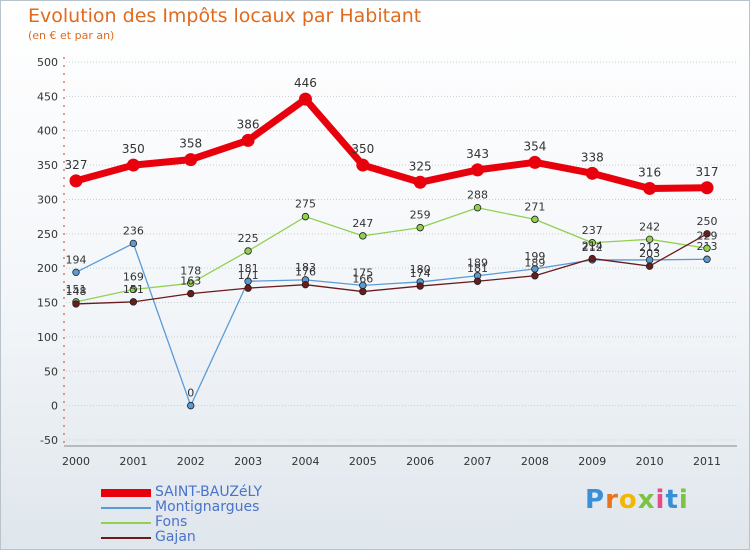  Describe the element at coordinates (477, 195) in the screenshot. I see `data-label: 288` at that location.